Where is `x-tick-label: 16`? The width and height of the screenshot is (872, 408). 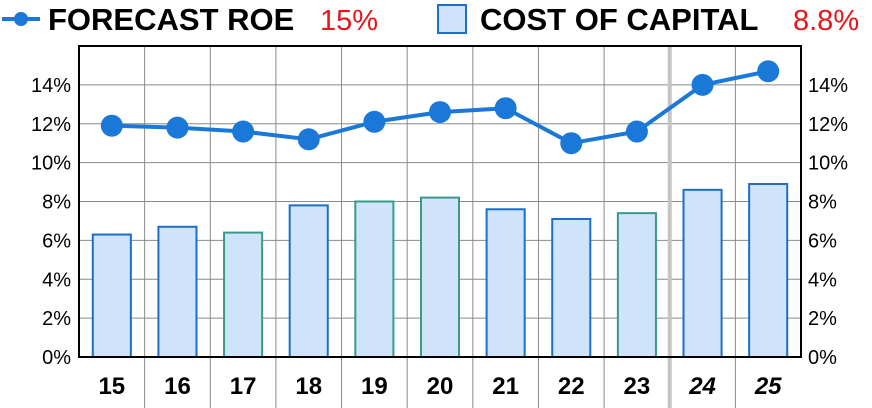 x-tick-label: 16 is located at coordinates (177, 386).